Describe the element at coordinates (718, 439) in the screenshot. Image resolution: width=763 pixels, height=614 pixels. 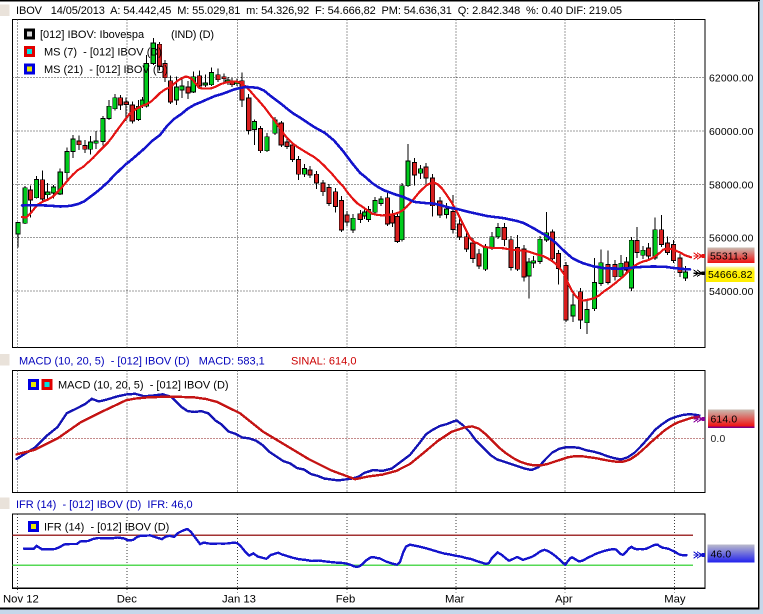
I see `svg-text: 0.0` at that location.